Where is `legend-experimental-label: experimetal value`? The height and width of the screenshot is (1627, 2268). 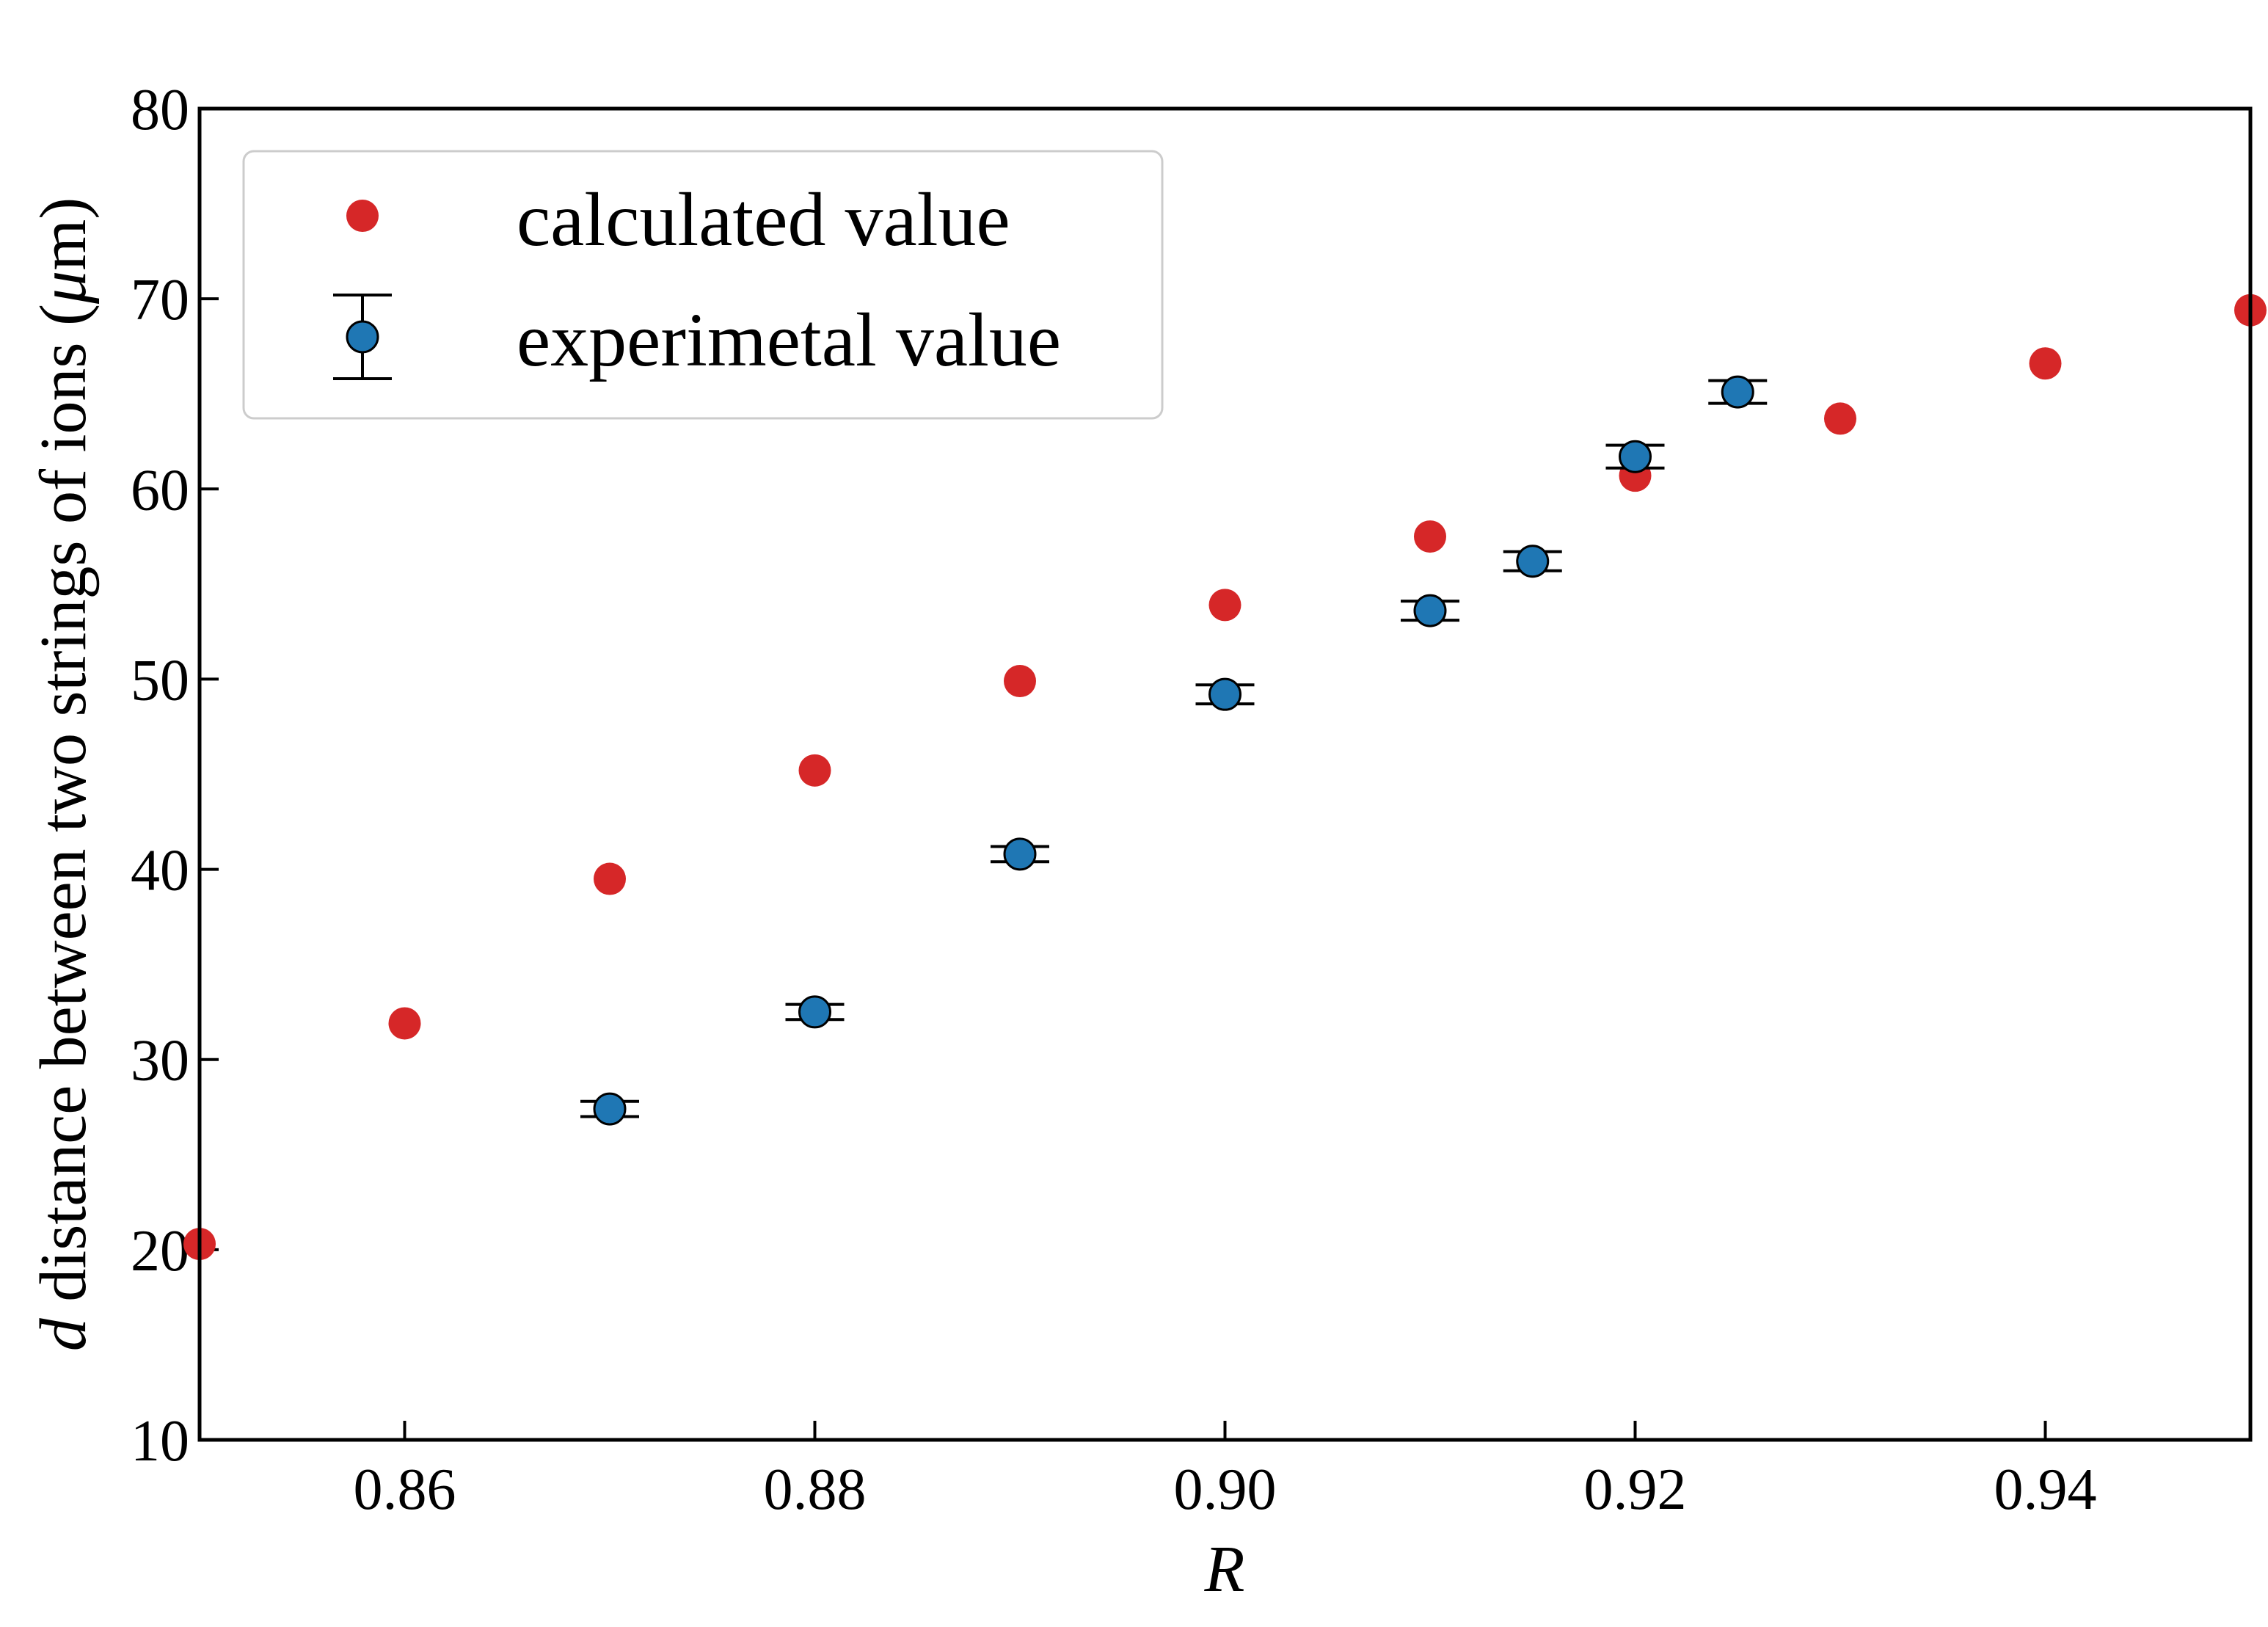
legend-experimental-label: experimetal value is located at coordinates (789, 340).